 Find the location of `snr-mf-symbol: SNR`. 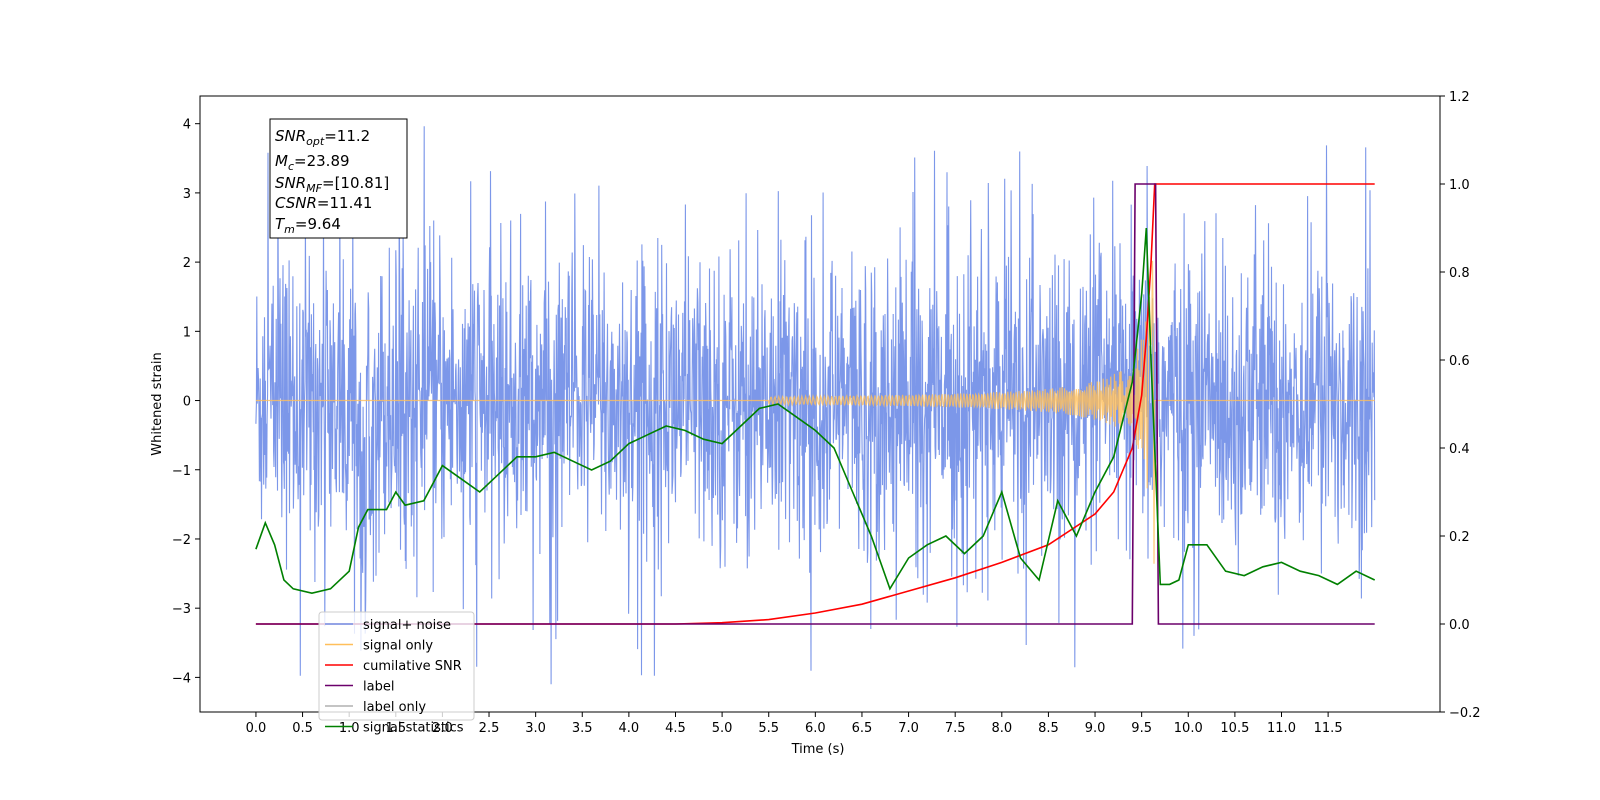

snr-mf-symbol: SNR is located at coordinates (290, 183).